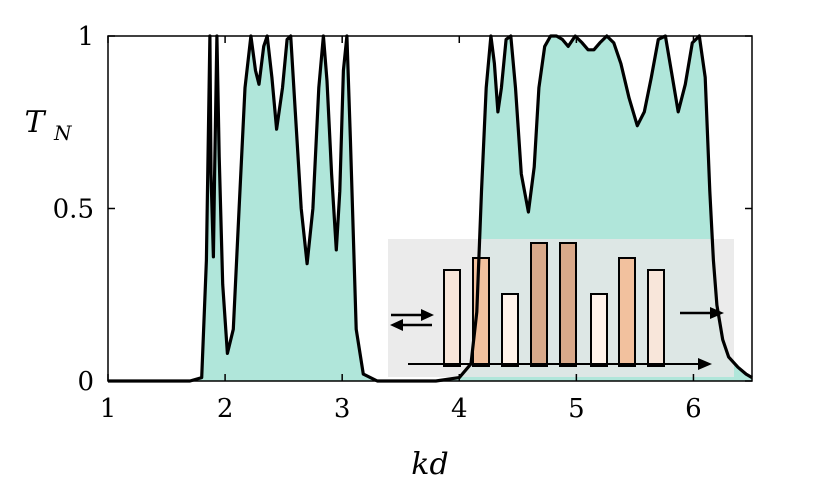  Describe the element at coordinates (85, 382) in the screenshot. I see `y-tick-label: 0` at that location.